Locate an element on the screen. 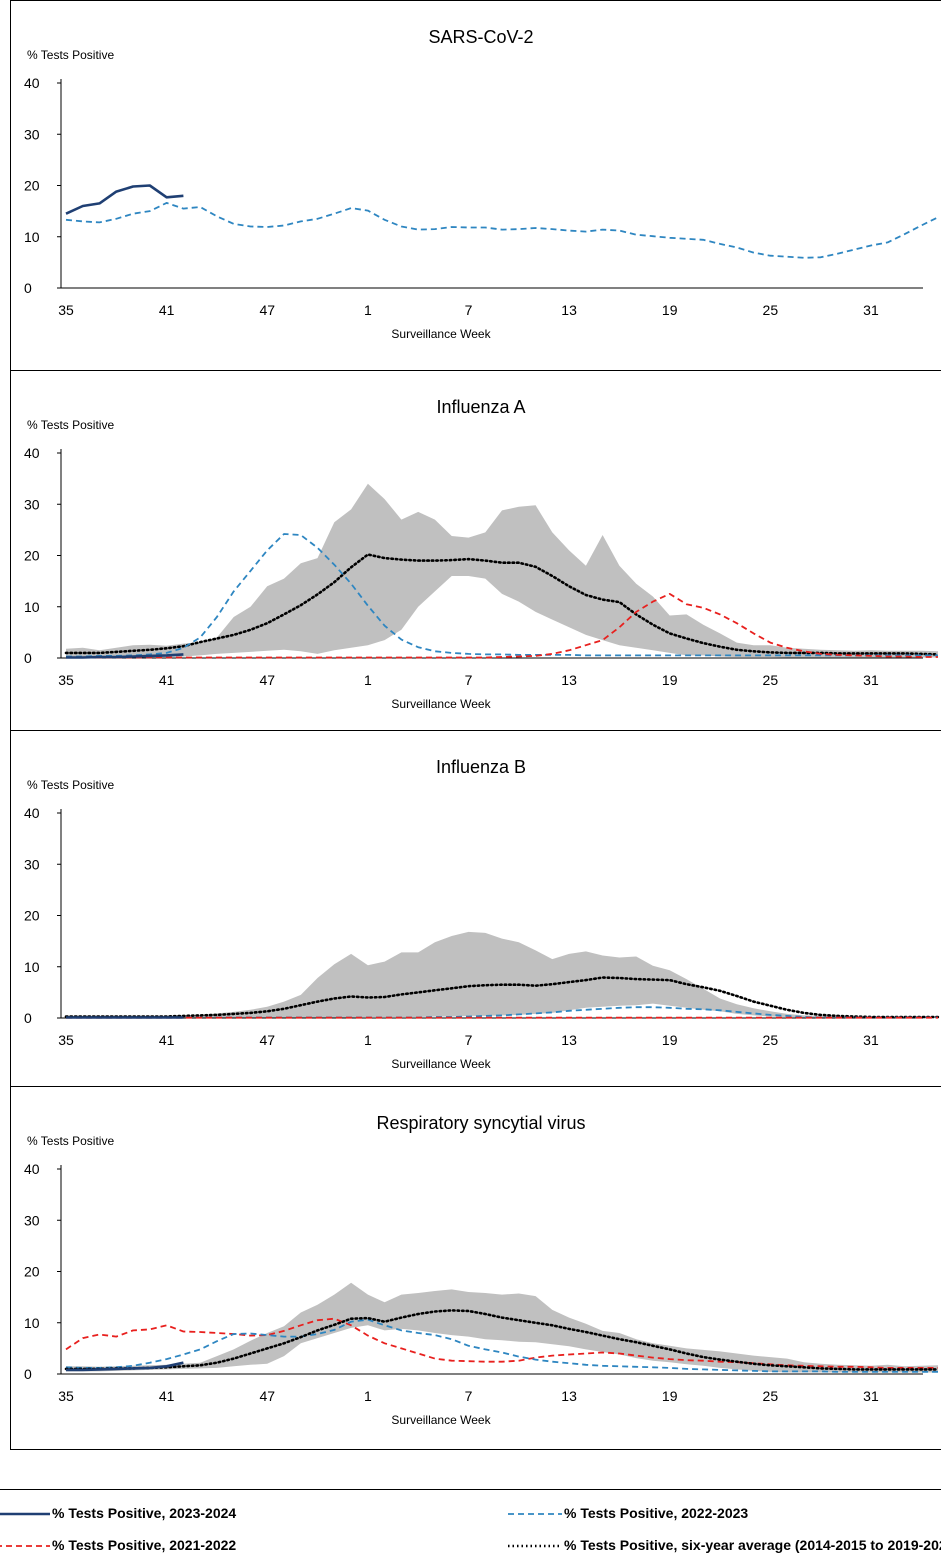 The height and width of the screenshot is (1561, 941). chart-title: Influenza A is located at coordinates (480, 407).